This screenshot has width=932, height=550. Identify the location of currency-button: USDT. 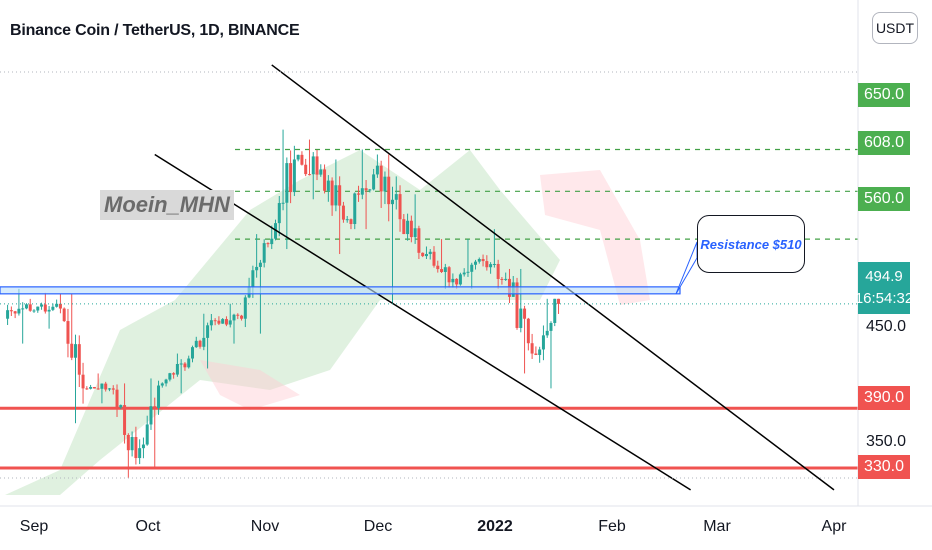
(895, 28).